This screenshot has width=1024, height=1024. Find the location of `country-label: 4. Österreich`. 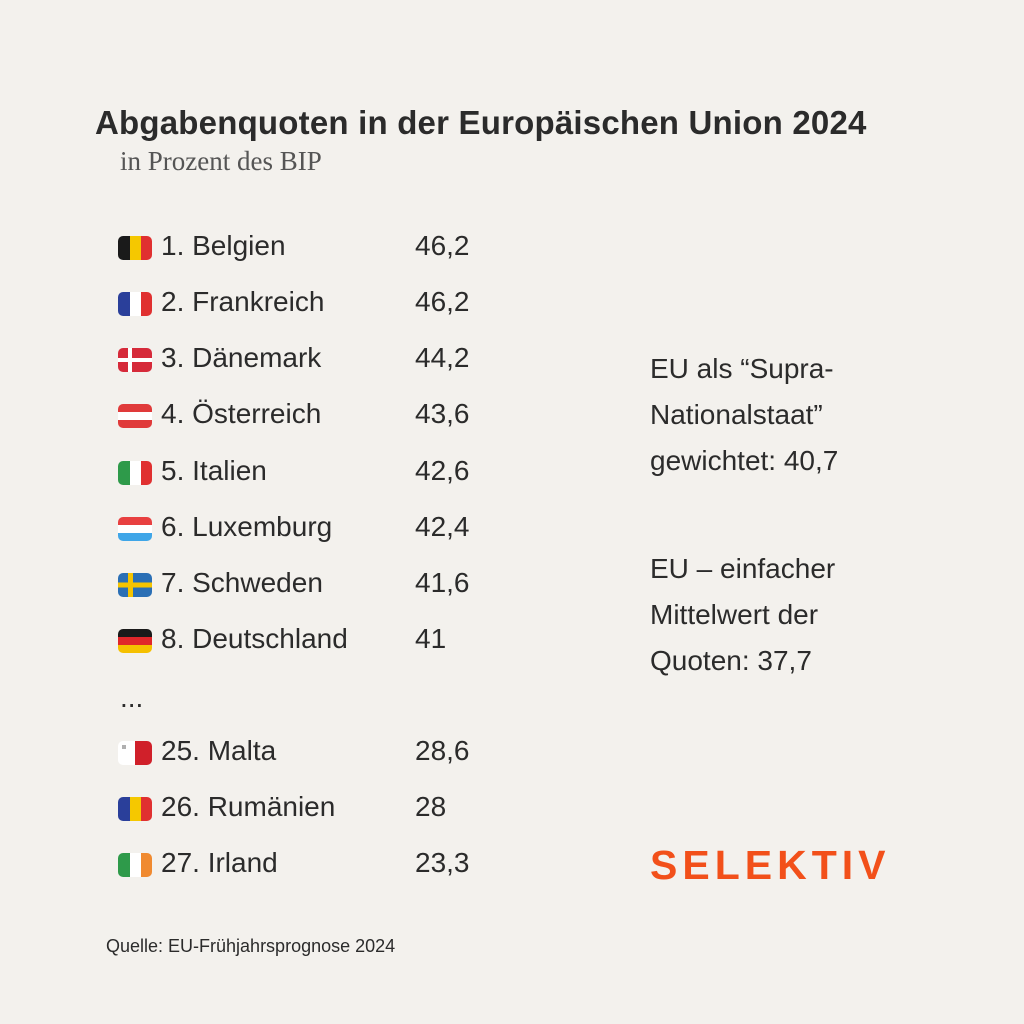

country-label: 4. Österreich is located at coordinates (241, 413).